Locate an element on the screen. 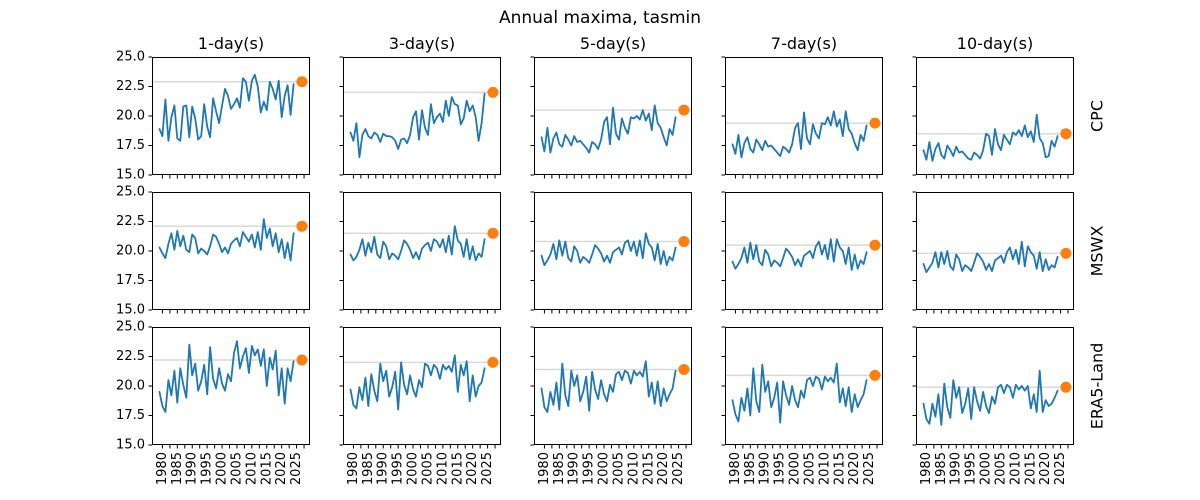 The width and height of the screenshot is (1200, 500). panel-CPC-10-day(s) is located at coordinates (993, 117).